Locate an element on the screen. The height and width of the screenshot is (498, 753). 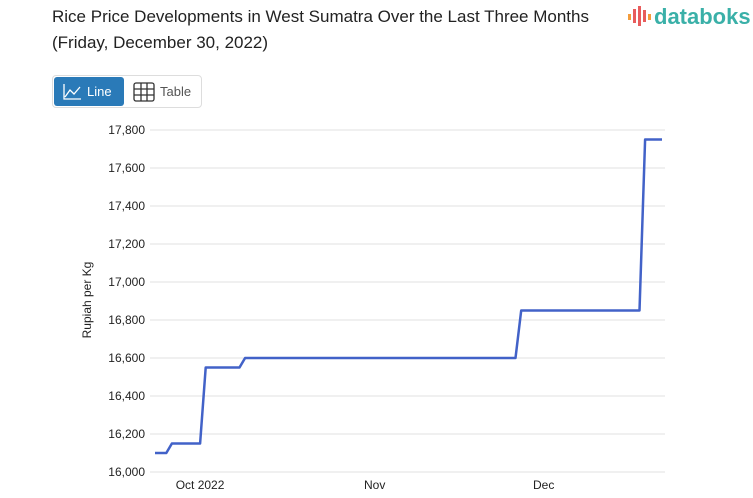
x-tick-label: Oct 2022 is located at coordinates (200, 485).